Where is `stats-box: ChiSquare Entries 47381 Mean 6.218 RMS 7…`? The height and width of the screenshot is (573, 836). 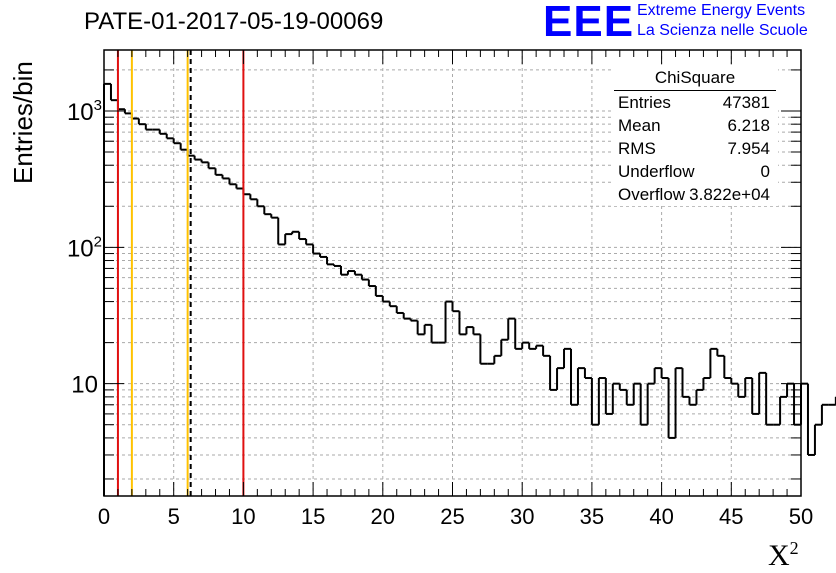
stats-box: ChiSquare Entries 47381 Mean 6.218 RMS 7… is located at coordinates (695, 136).